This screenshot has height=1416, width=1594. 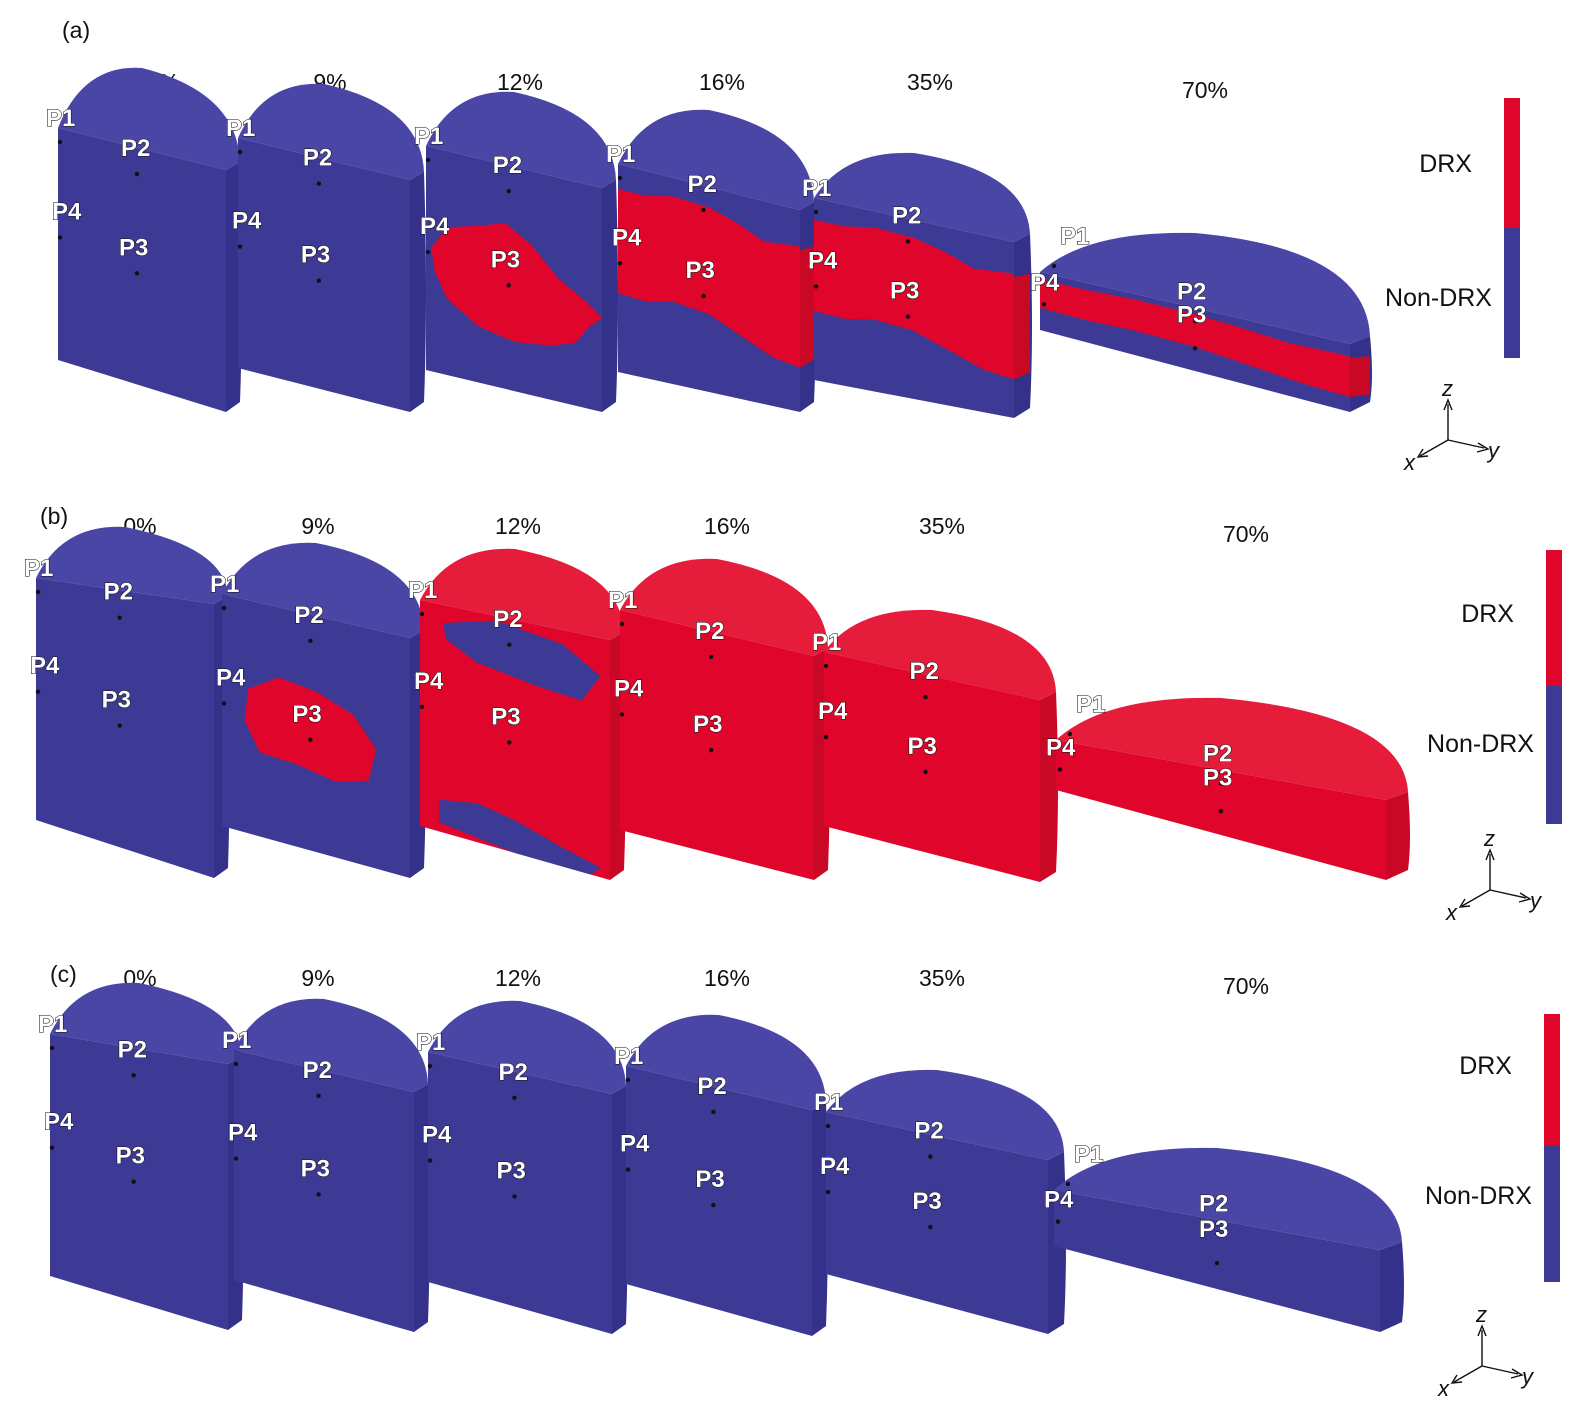 What do you see at coordinates (54, 516) in the screenshot?
I see `panel-letter: (b)` at bounding box center [54, 516].